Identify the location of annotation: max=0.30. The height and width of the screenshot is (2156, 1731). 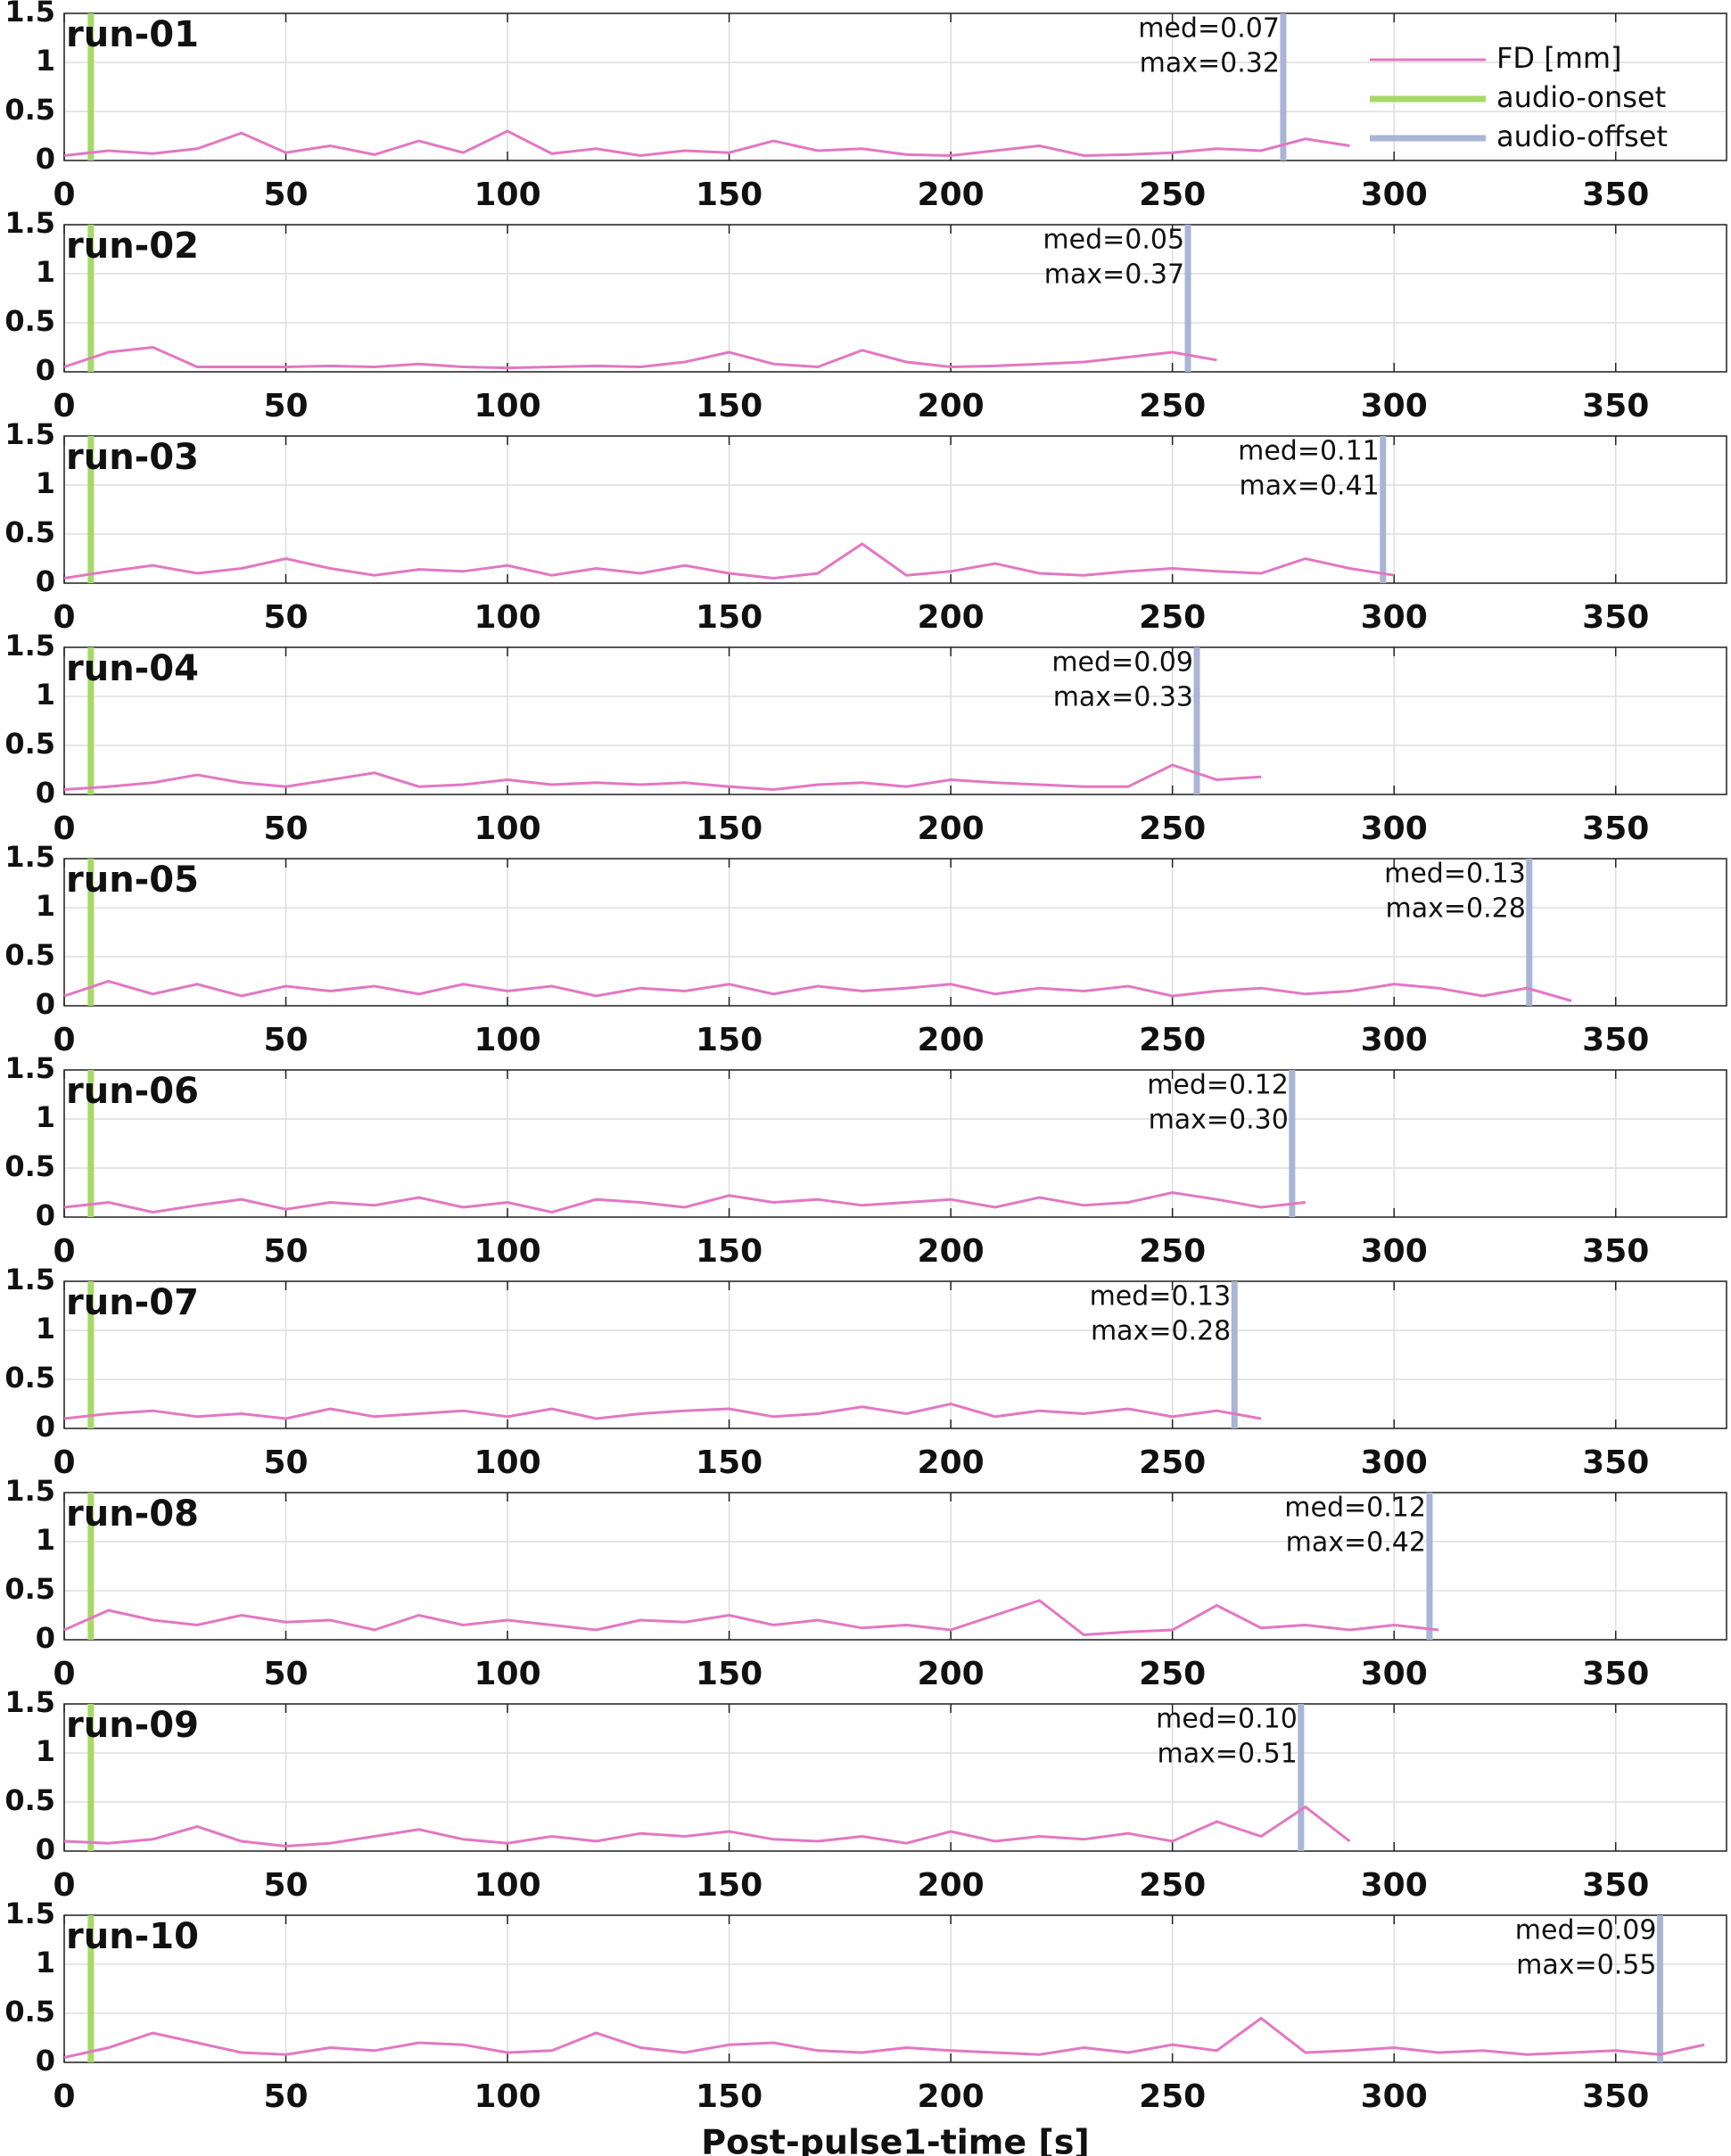
(1219, 1120).